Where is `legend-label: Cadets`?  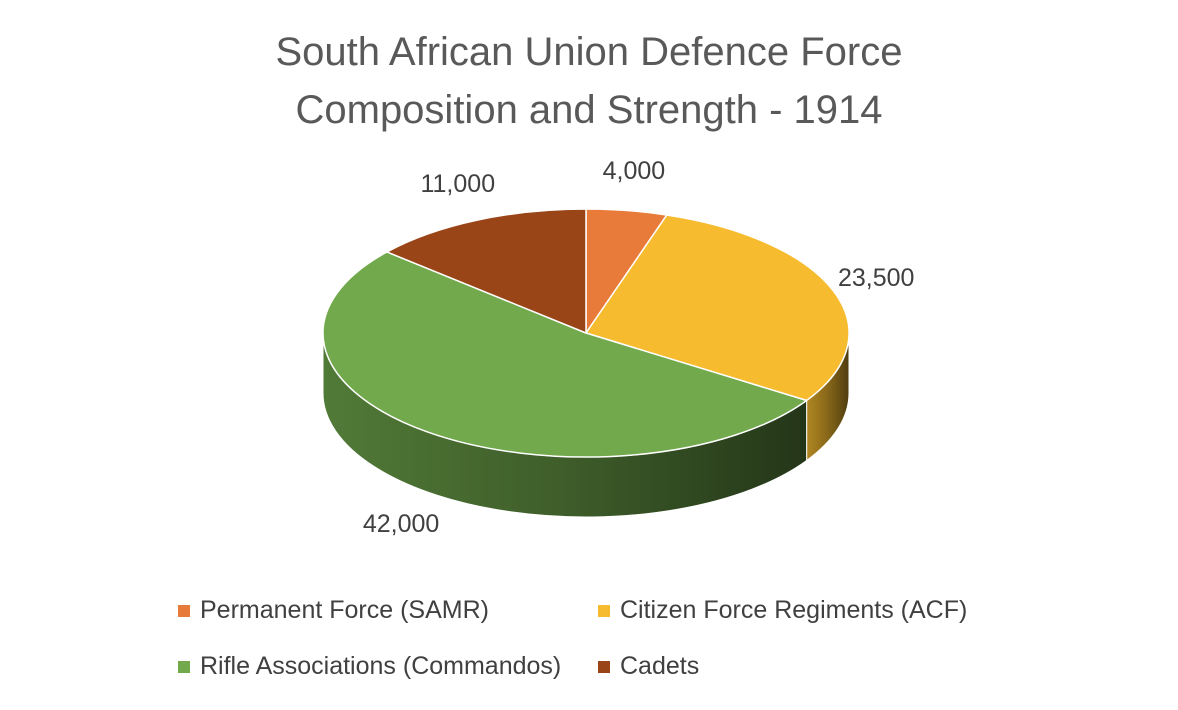
legend-label: Cadets is located at coordinates (660, 666).